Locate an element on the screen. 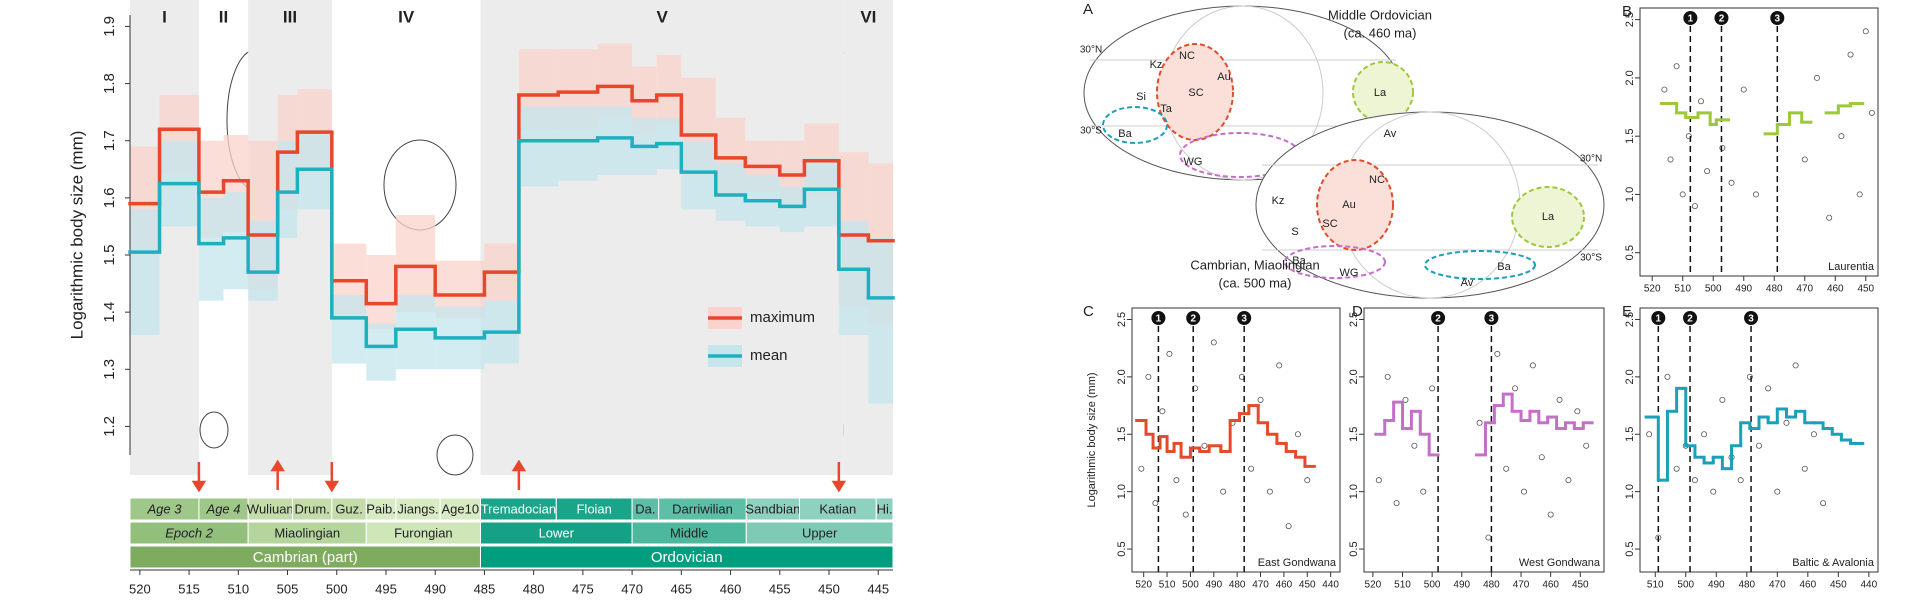  y-tick-label: 2.5 is located at coordinates (1122, 319).